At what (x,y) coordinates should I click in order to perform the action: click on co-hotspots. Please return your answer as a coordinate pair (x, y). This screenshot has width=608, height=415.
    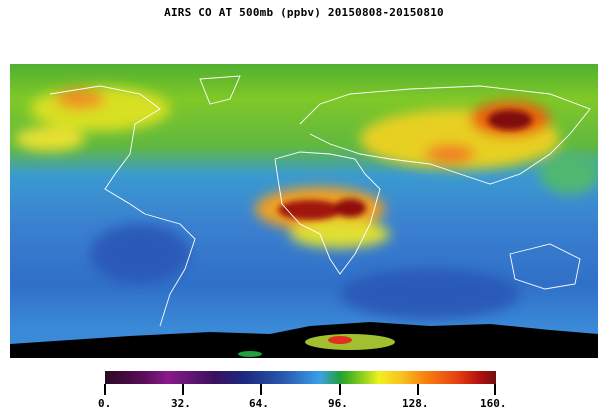
    Looking at the image, I should click on (405, 165).